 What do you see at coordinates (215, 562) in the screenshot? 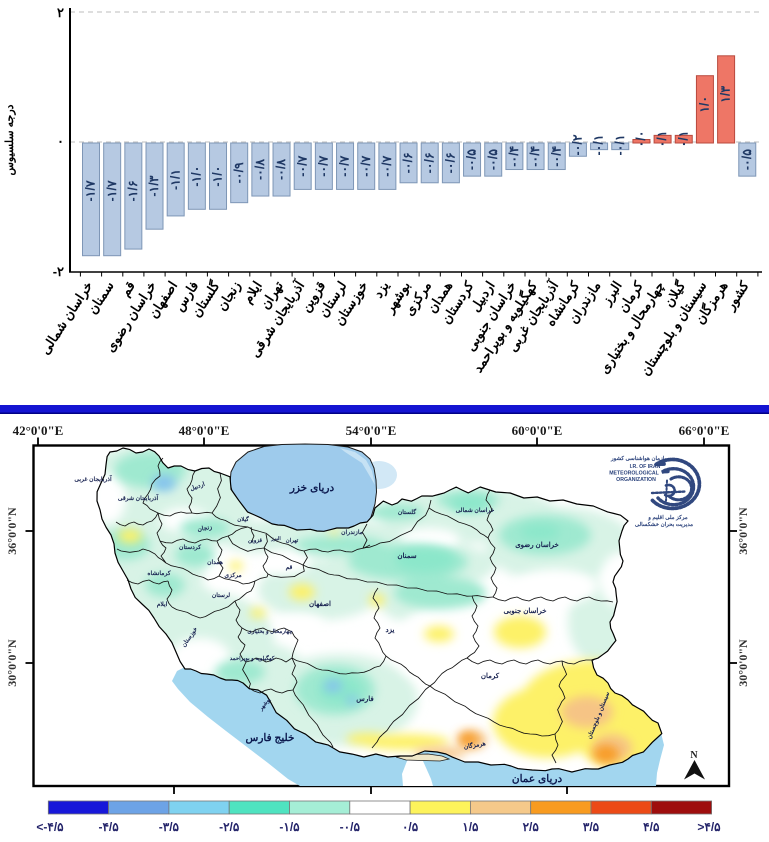
I see `svg-text: همدان` at bounding box center [215, 562].